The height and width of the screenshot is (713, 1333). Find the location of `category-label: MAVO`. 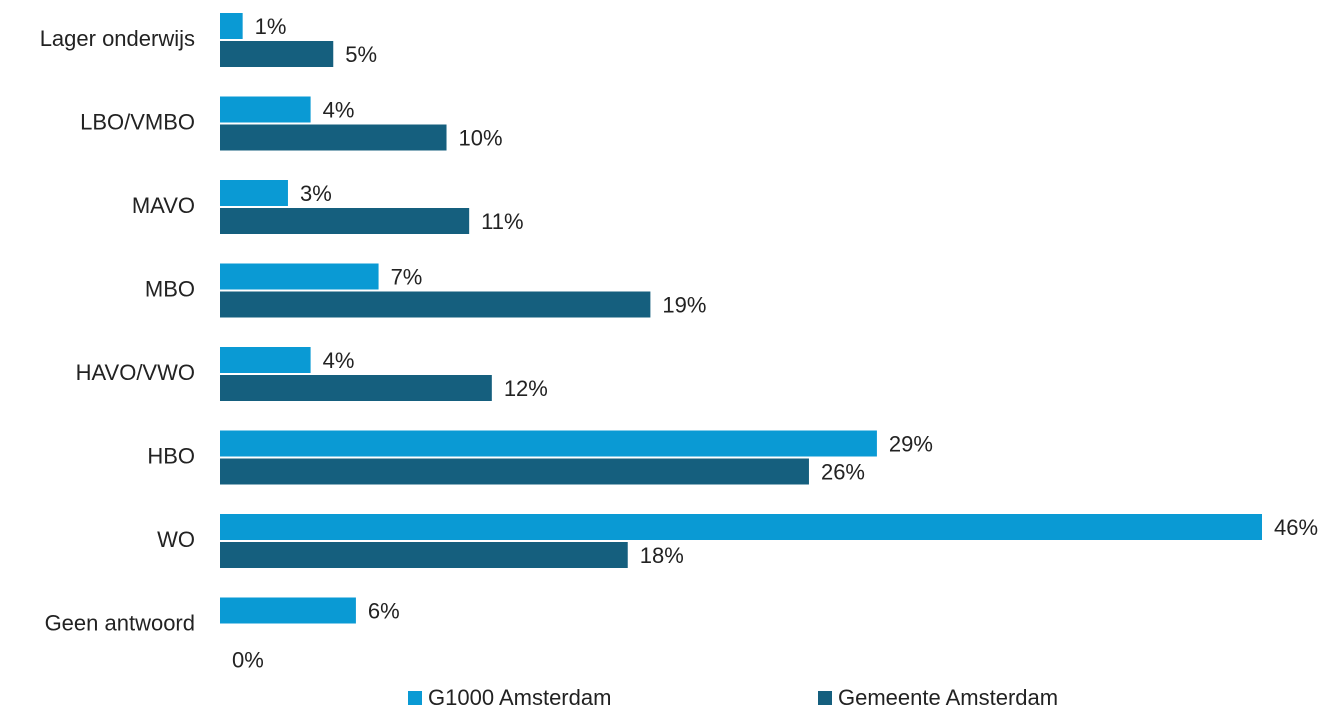

category-label: MAVO is located at coordinates (163, 205).